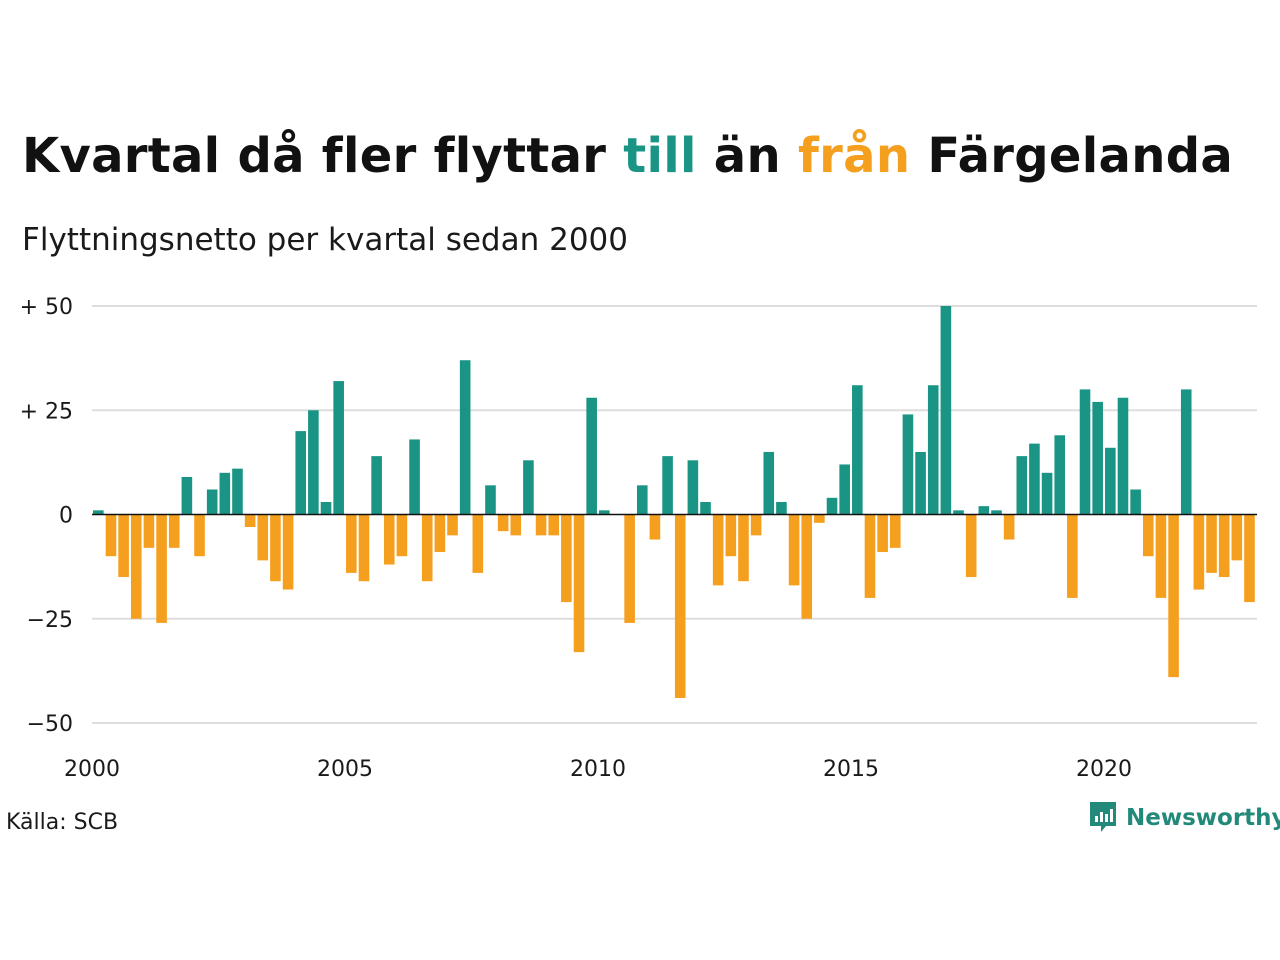 This screenshot has width=1280, height=960. What do you see at coordinates (345, 769) in the screenshot?
I see `x-tick-label: 2005` at bounding box center [345, 769].